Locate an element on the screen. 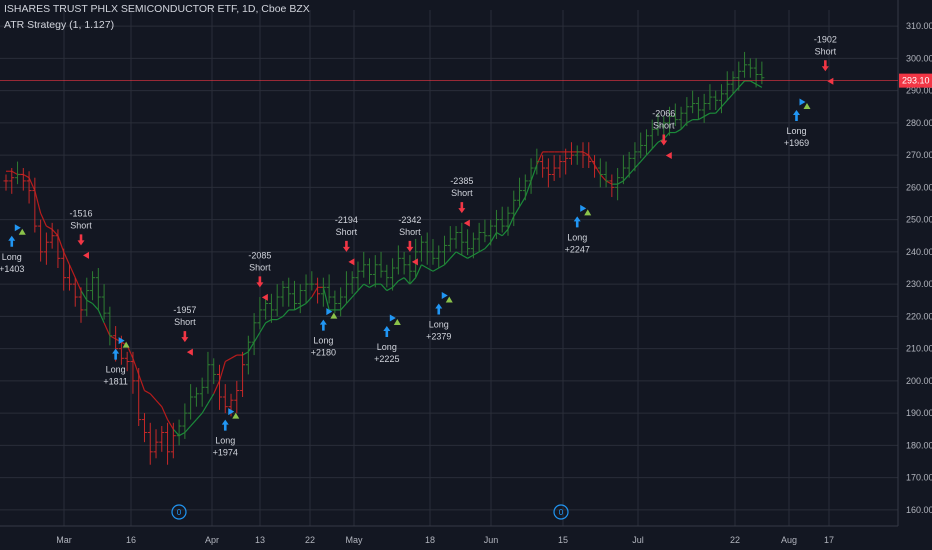 This screenshot has height=550, width=932. last-price-label: 293.10 is located at coordinates (916, 81).